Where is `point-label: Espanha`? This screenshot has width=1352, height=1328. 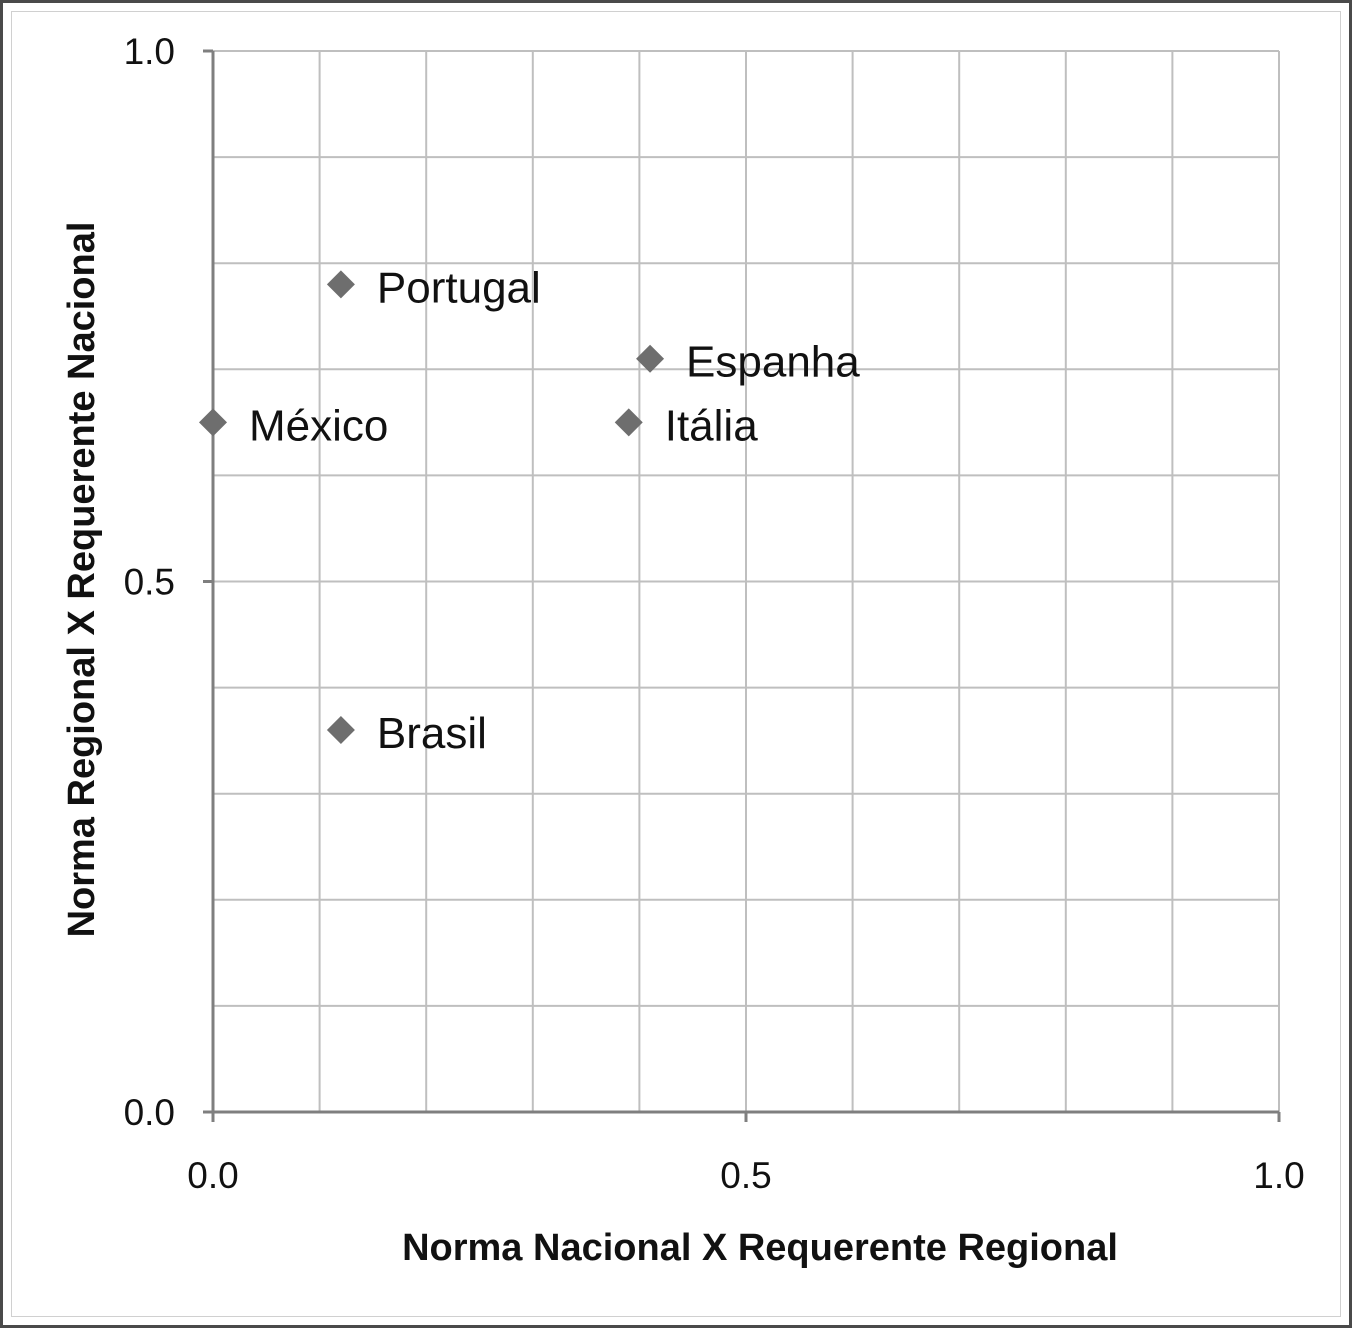
point-label: Espanha is located at coordinates (773, 362).